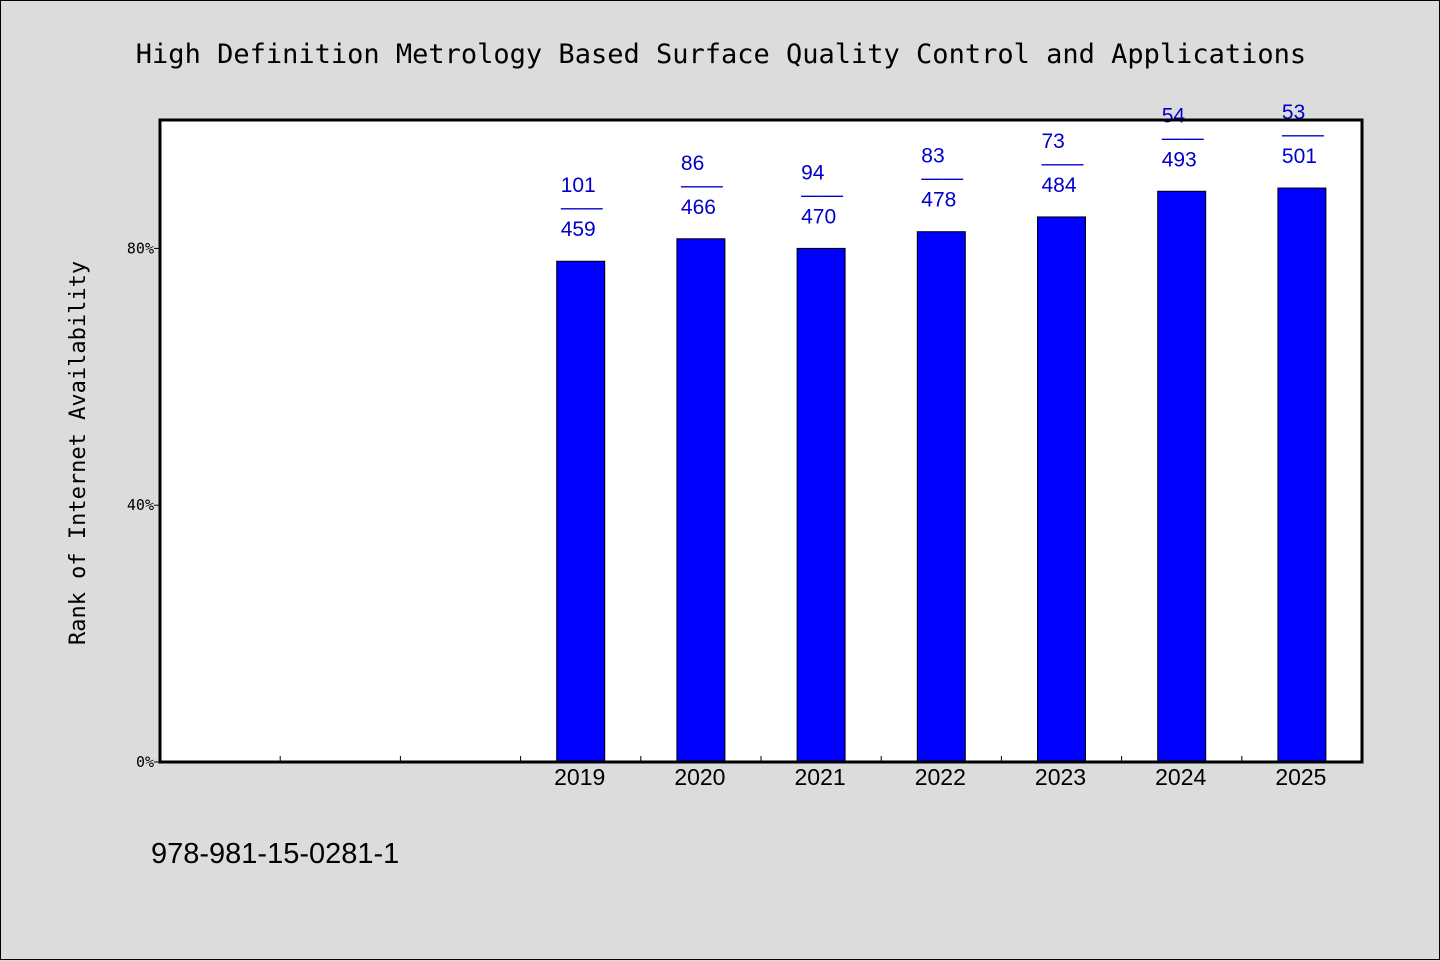 The width and height of the screenshot is (1440, 961). I want to click on data-label-total: 478, so click(938, 200).